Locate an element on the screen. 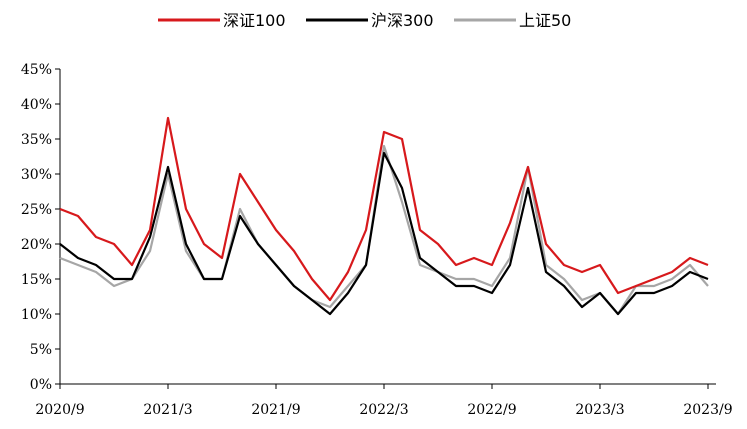  legend: 深证100 沪深300 上证50 is located at coordinates (364, 20).